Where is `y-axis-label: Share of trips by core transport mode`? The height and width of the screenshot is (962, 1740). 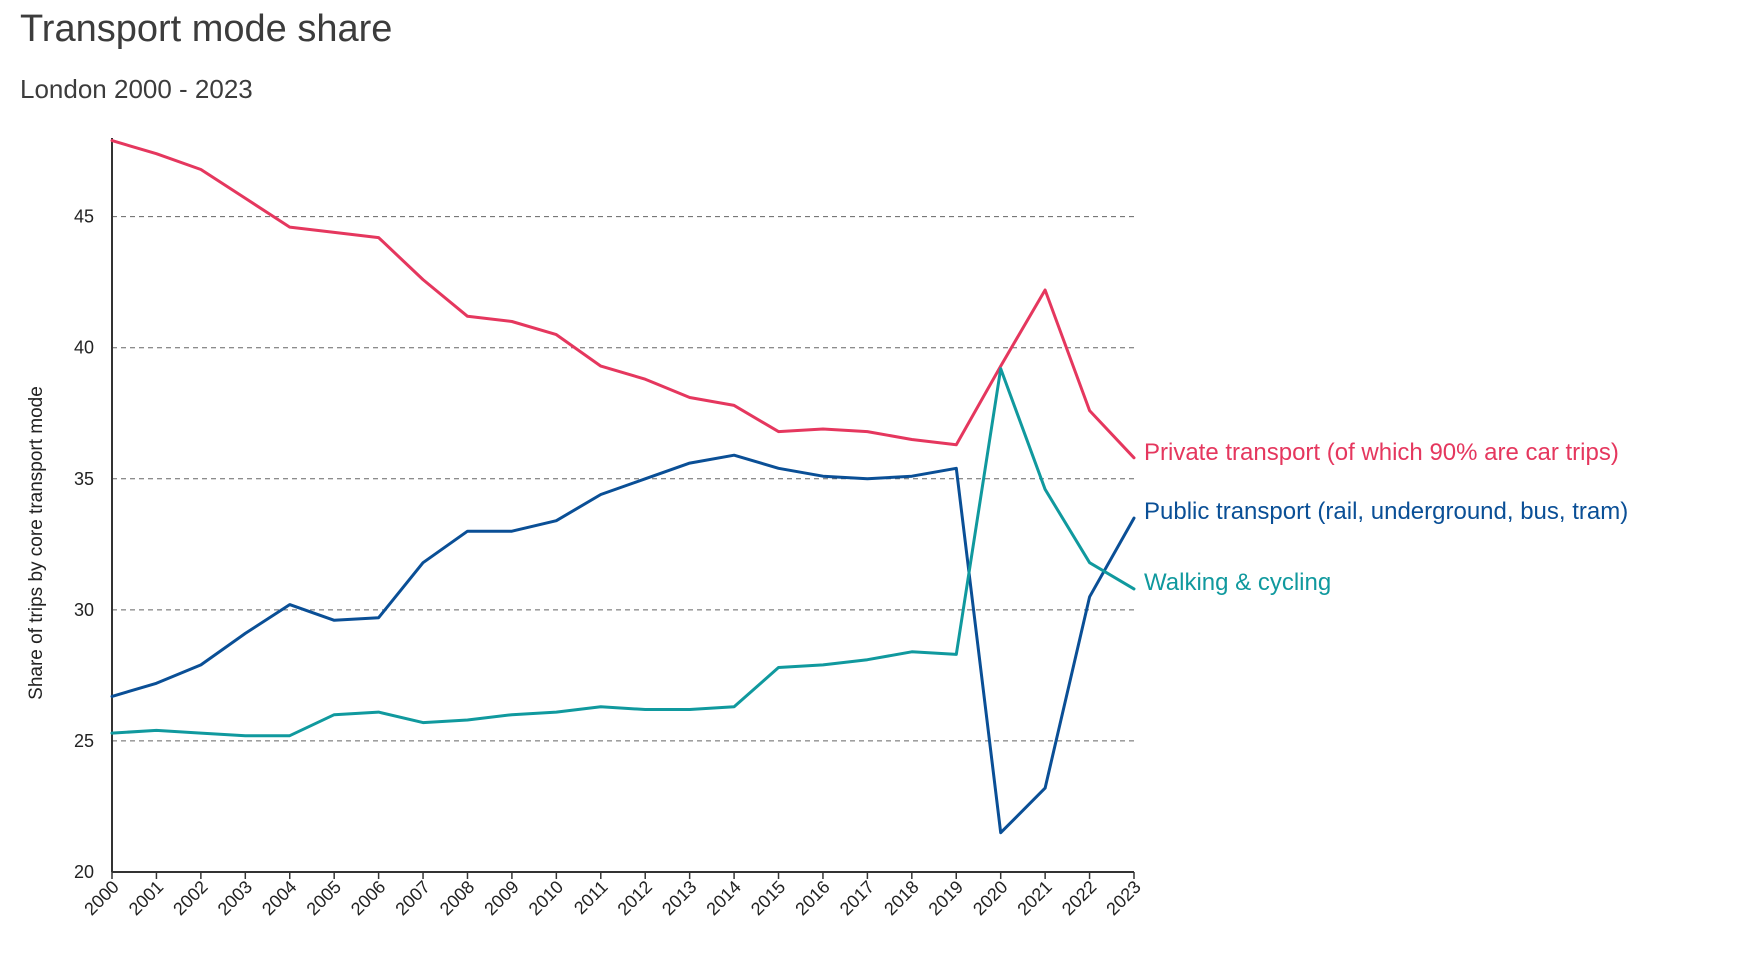 y-axis-label: Share of trips by core transport mode is located at coordinates (36, 543).